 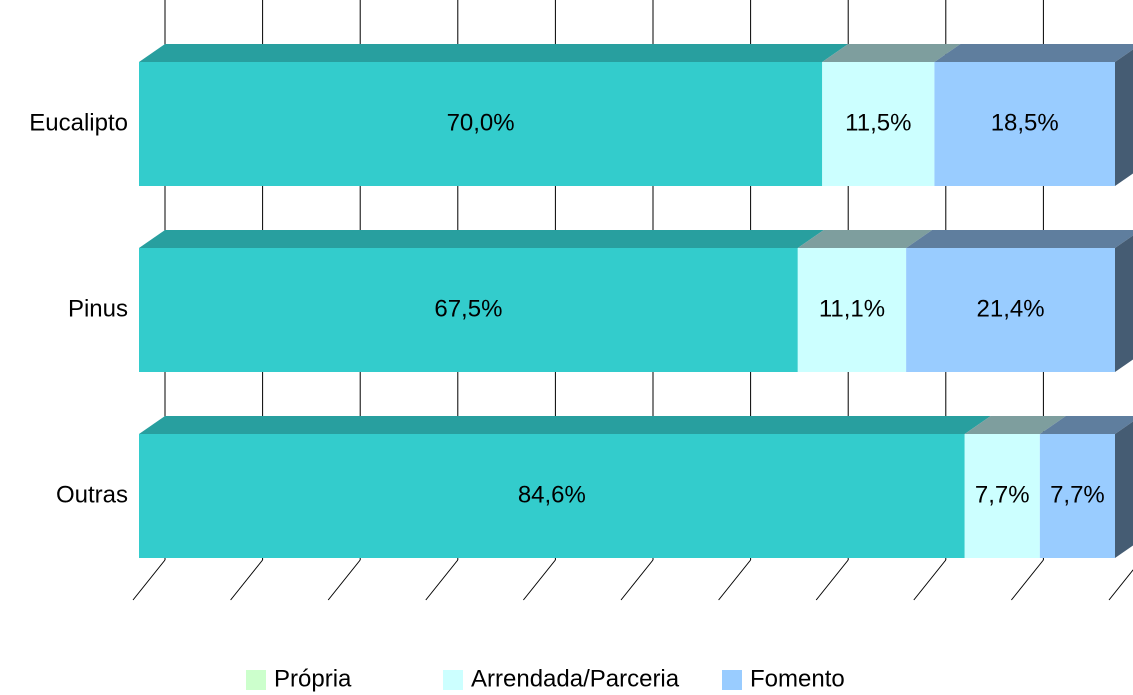 What do you see at coordinates (98, 308) in the screenshot?
I see `y-tick-label: Pinus` at bounding box center [98, 308].